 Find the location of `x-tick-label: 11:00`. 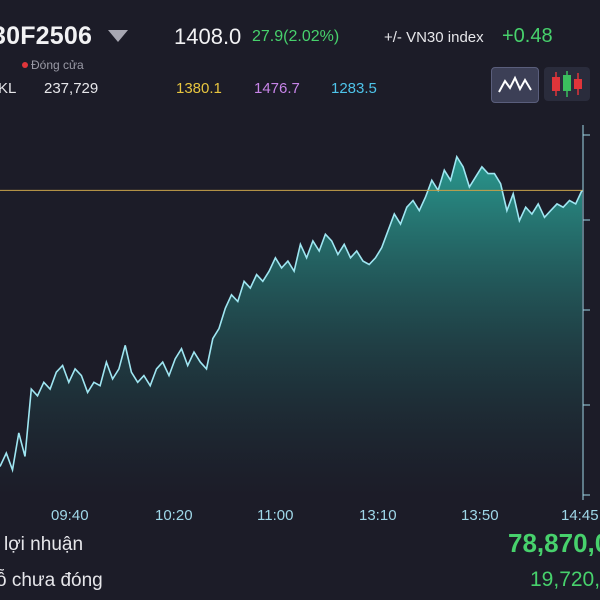

x-tick-label: 11:00 is located at coordinates (275, 515).